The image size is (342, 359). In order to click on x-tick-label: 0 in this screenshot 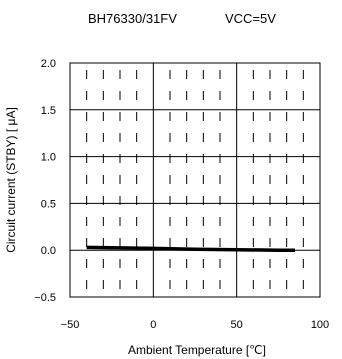, I will do `click(153, 325)`.